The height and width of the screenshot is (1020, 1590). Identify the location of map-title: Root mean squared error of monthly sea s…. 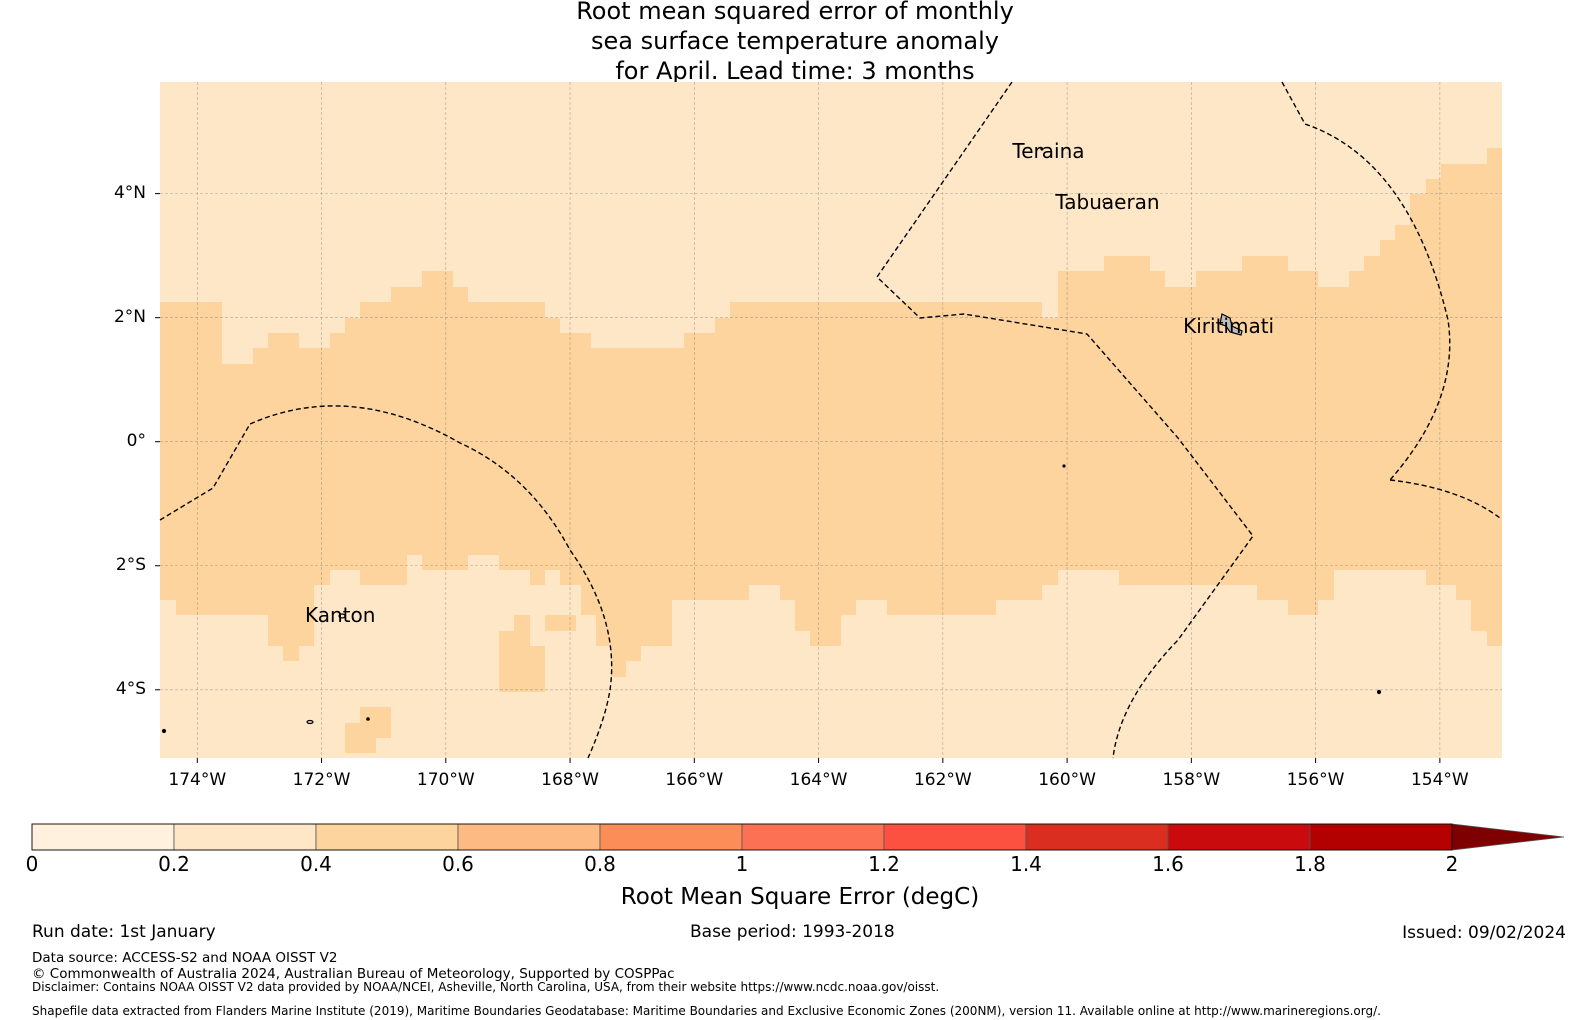
(795, 43).